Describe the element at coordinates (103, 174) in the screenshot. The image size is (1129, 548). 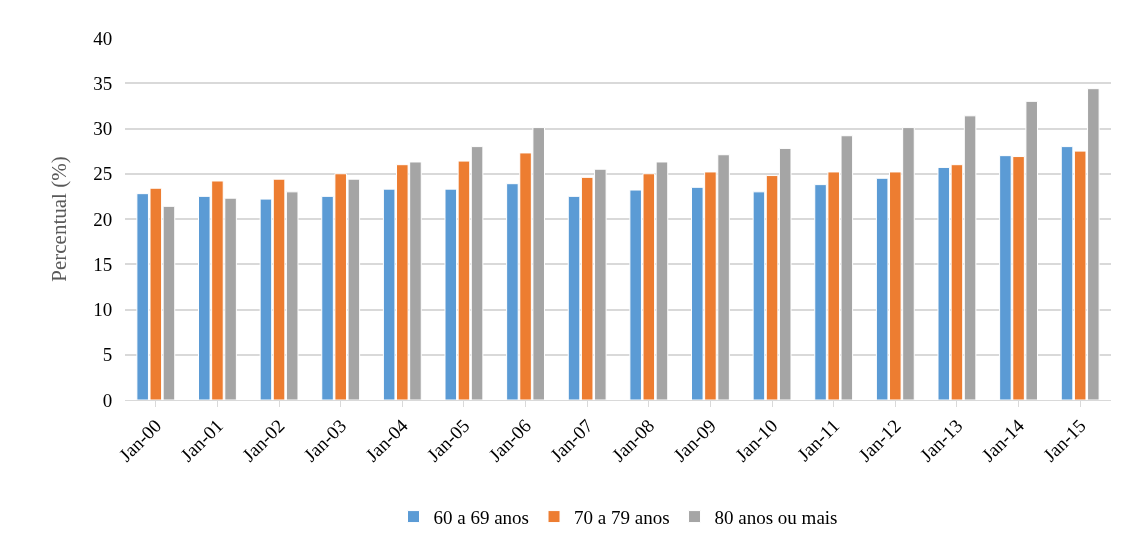
I see `y-tick-label: 25` at that location.